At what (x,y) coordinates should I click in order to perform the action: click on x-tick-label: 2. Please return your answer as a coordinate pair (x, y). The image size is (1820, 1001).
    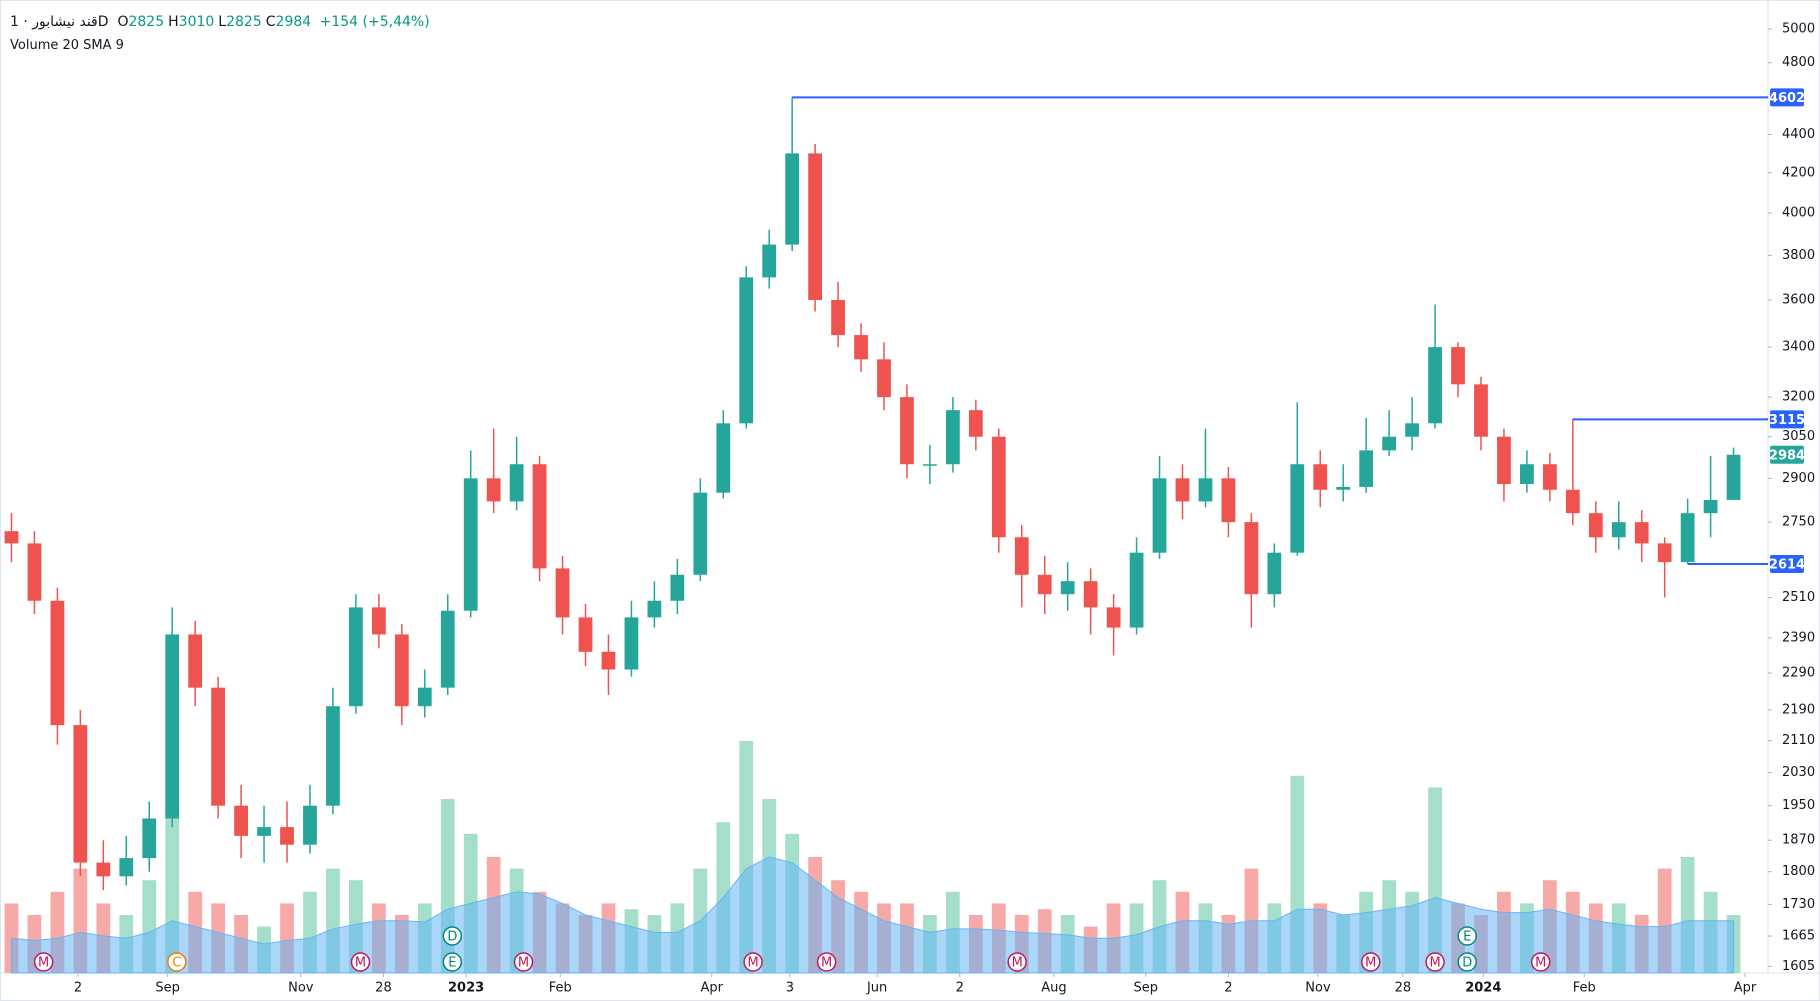
    Looking at the image, I should click on (78, 988).